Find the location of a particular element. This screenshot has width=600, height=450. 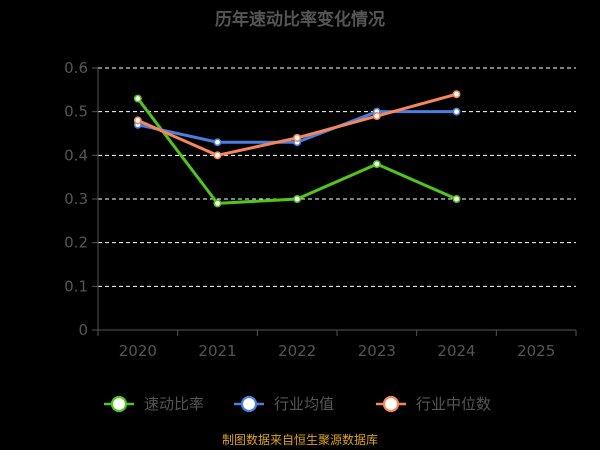

legend-item: 速动比率 is located at coordinates (154, 404).